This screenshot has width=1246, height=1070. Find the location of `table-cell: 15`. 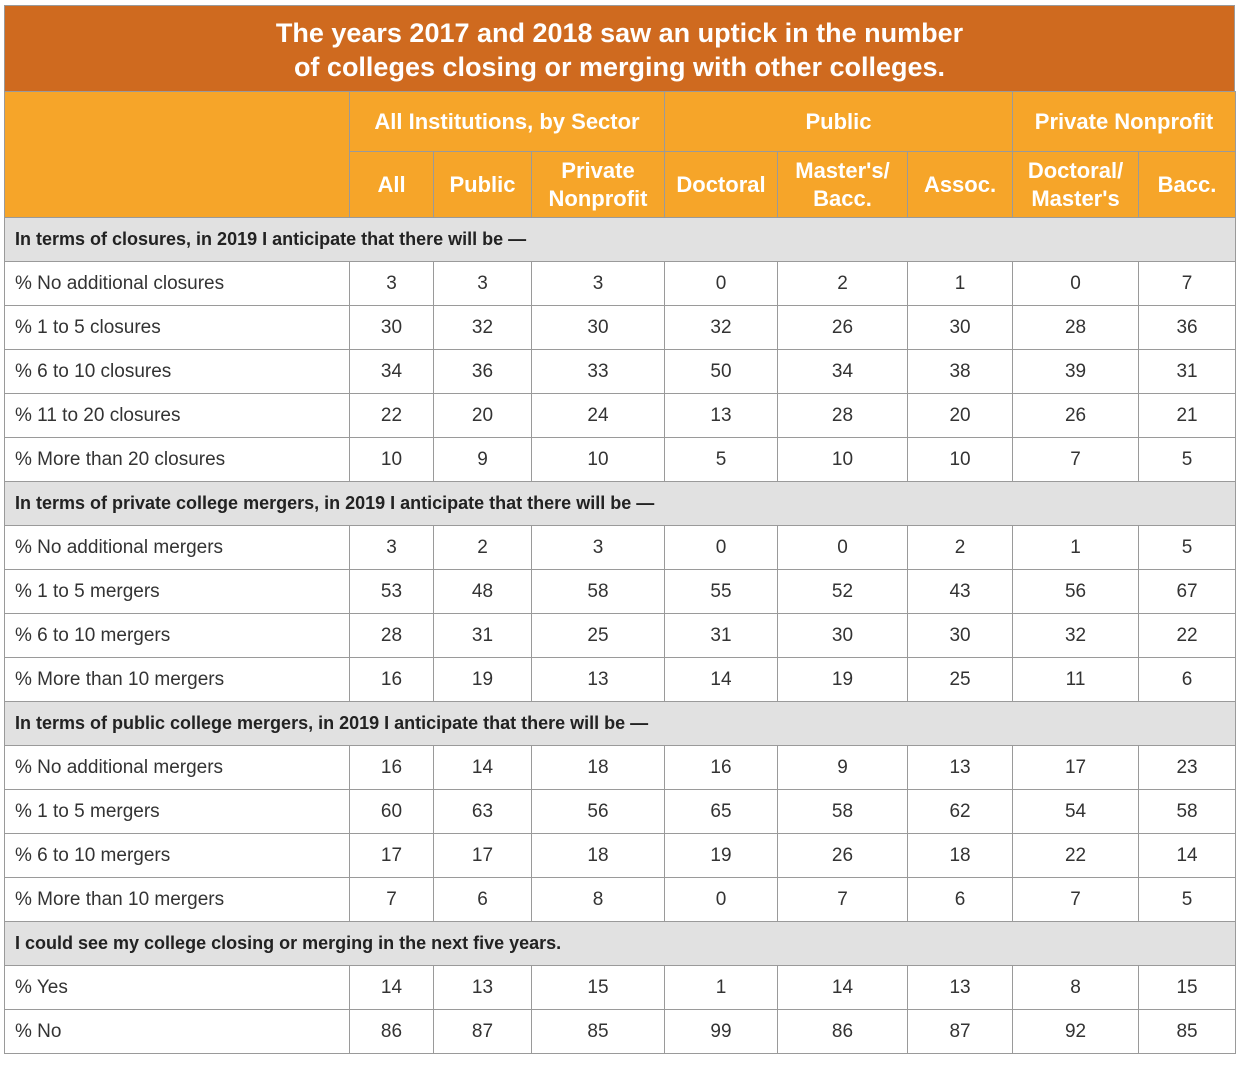

table-cell: 15 is located at coordinates (598, 987).